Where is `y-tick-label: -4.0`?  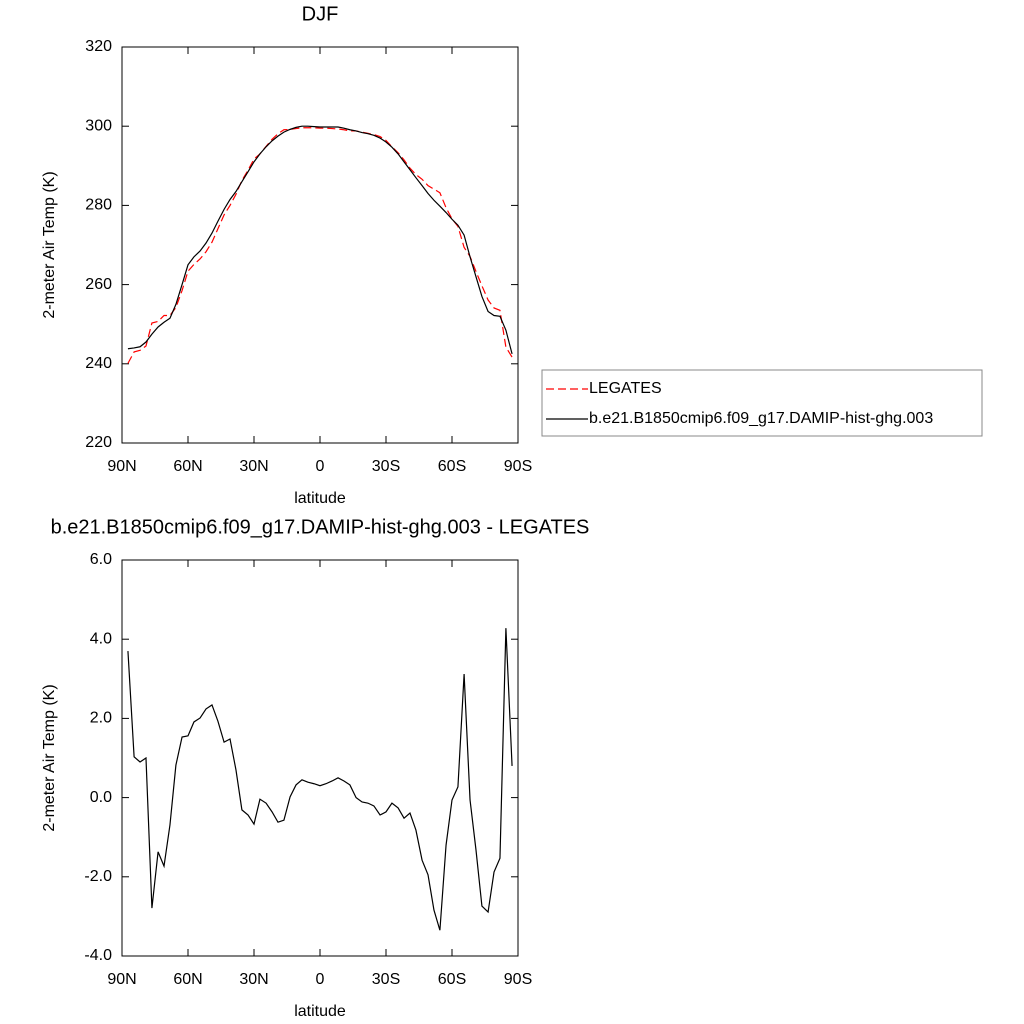 y-tick-label: -4.0 is located at coordinates (98, 955).